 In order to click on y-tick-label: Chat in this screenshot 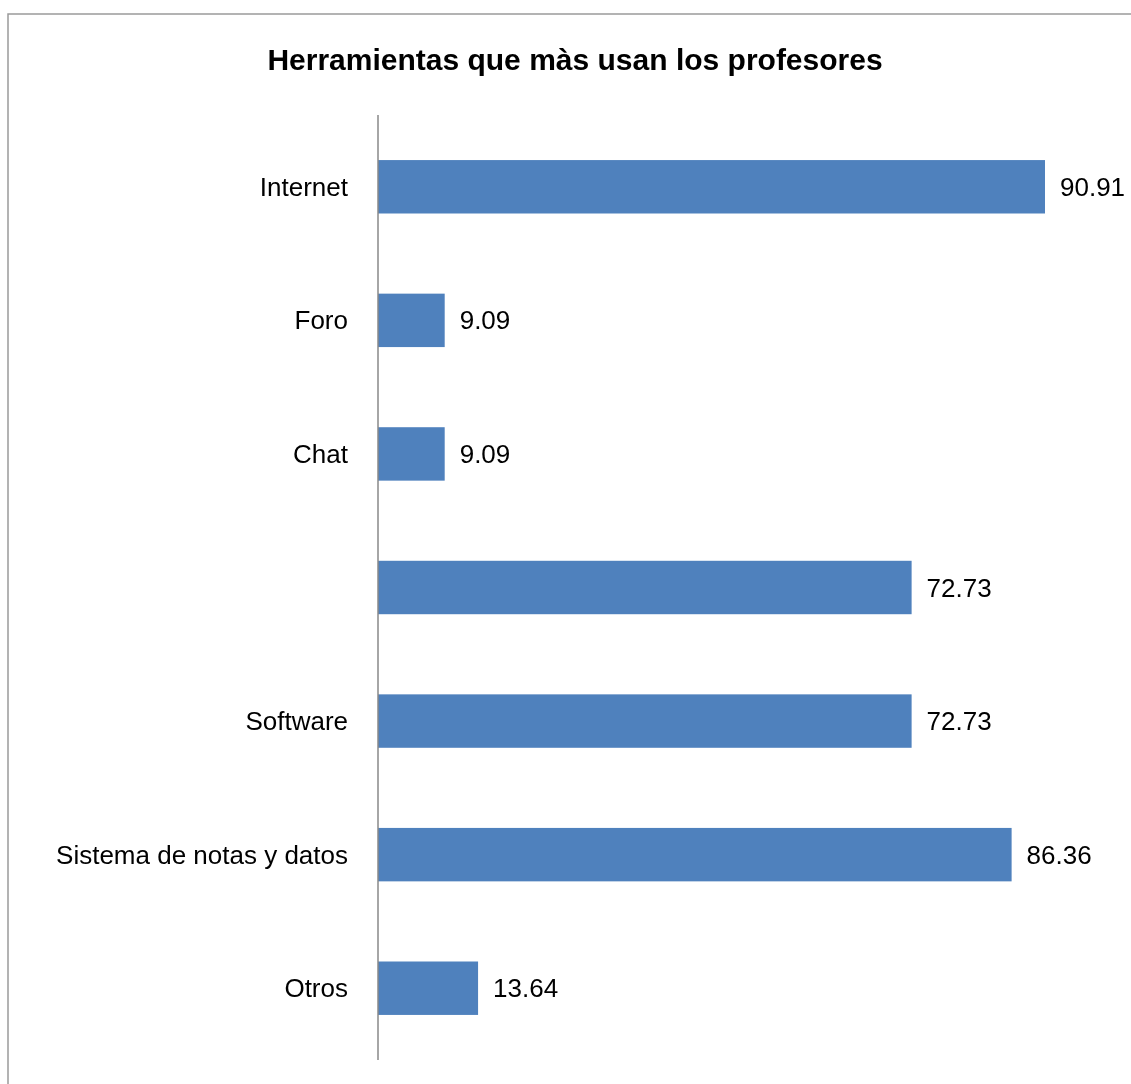, I will do `click(321, 454)`.